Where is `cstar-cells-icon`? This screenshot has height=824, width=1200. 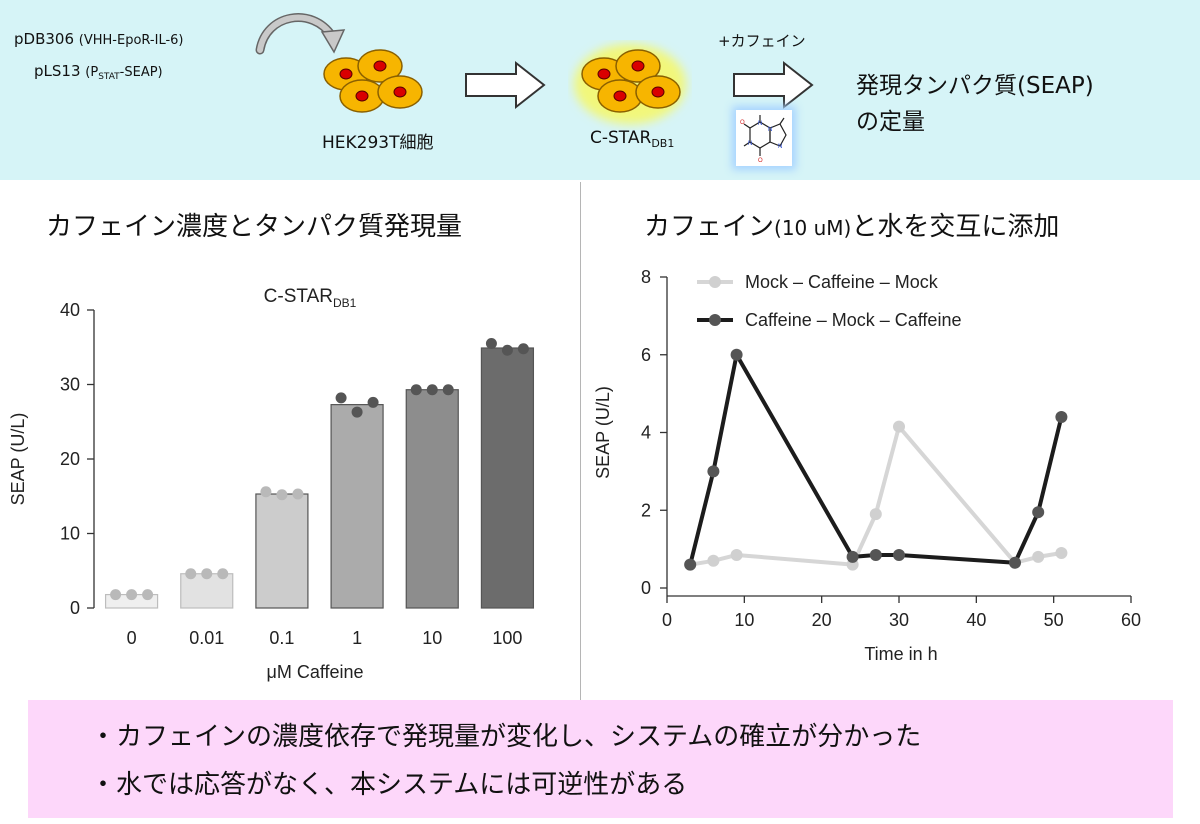
cstar-cells-icon is located at coordinates (630, 84).